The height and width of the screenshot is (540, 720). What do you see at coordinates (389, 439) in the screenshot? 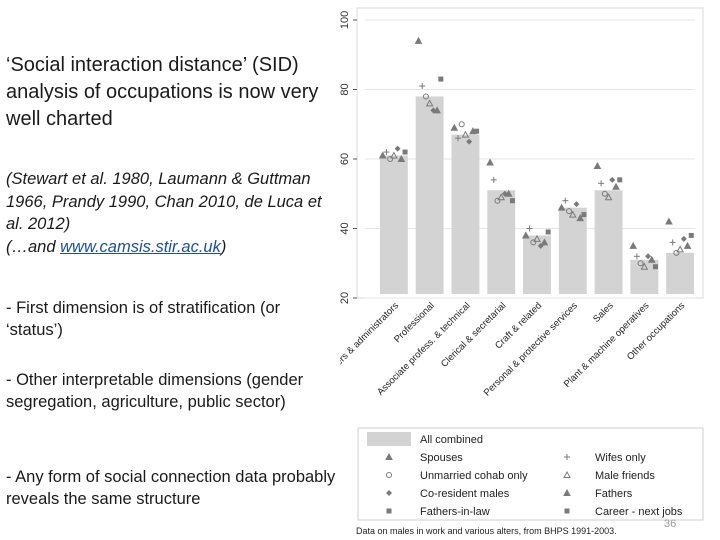
I see `legend-swatch` at bounding box center [389, 439].